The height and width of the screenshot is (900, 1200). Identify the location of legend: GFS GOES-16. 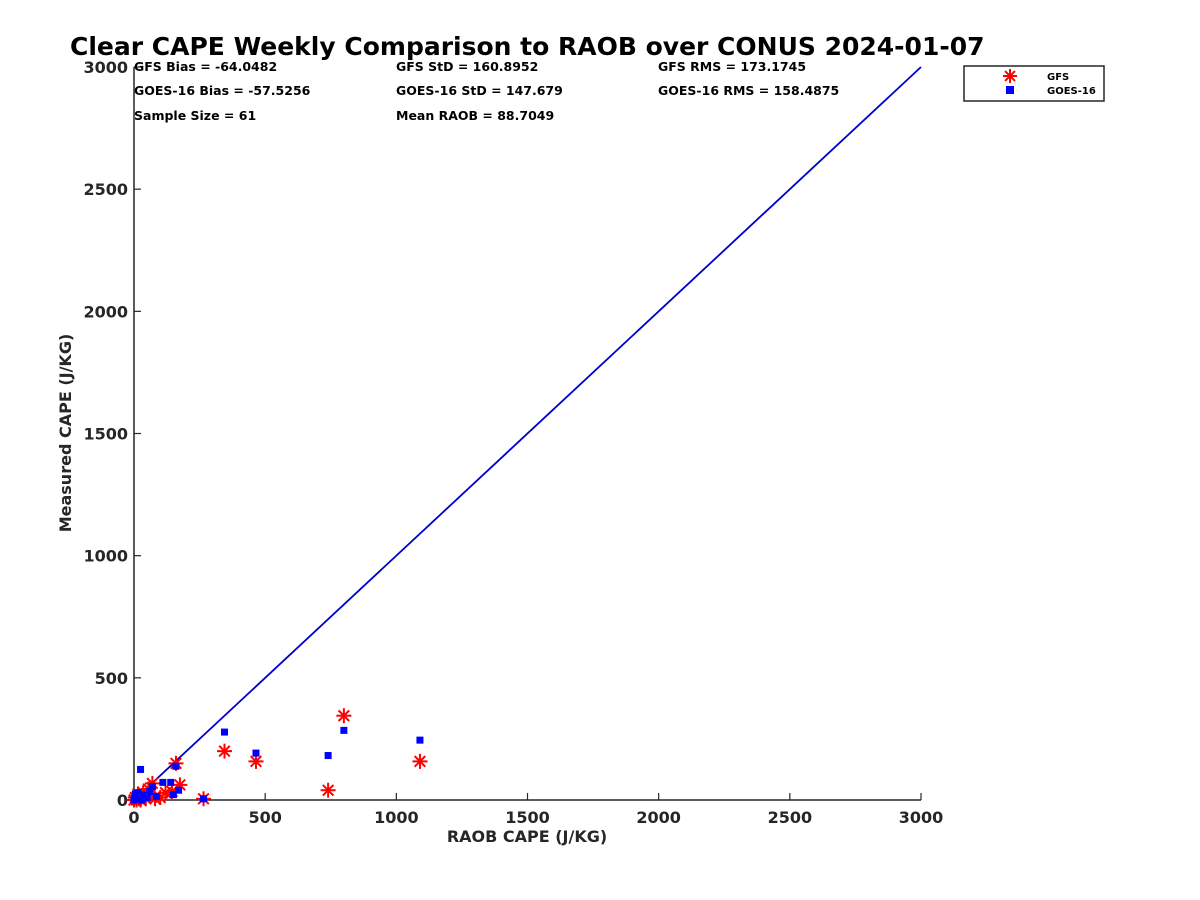
(1034, 83).